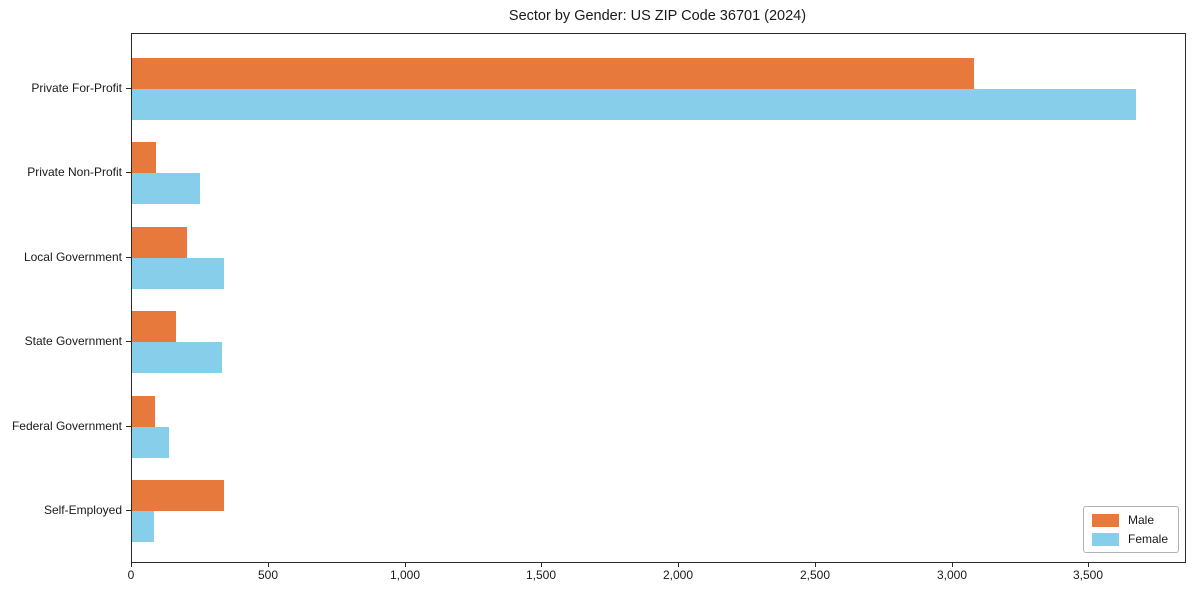 The height and width of the screenshot is (600, 1200). I want to click on bar-male-state-government, so click(154, 327).